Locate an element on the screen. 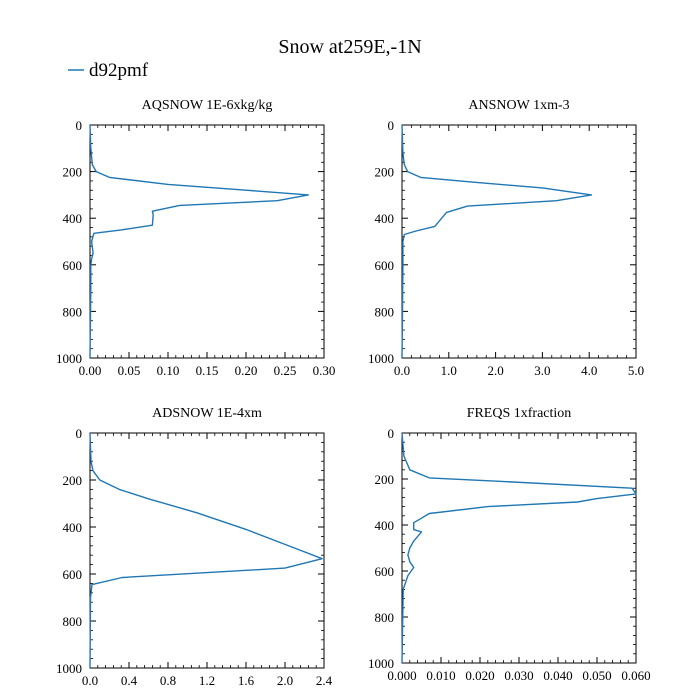 Image resolution: width=700 pixels, height=700 pixels. x-tick-label: 0.30 is located at coordinates (324, 370).